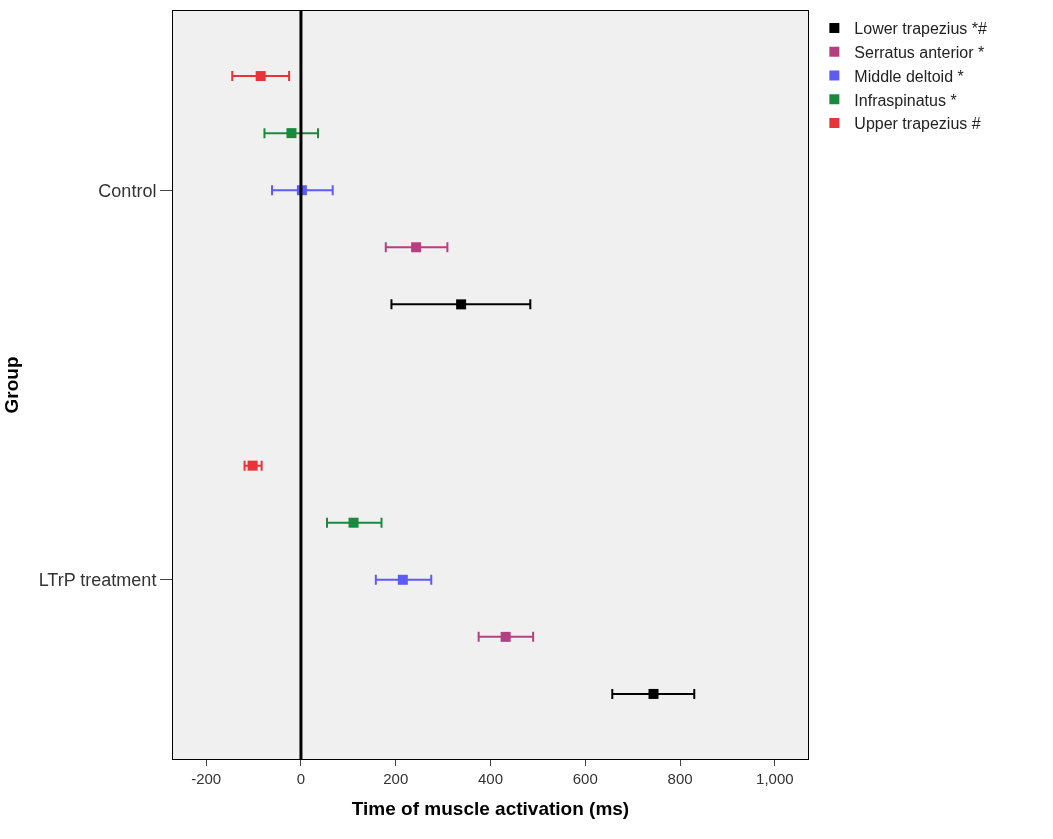 The image size is (1053, 839). What do you see at coordinates (909, 76) in the screenshot?
I see `legend-label: Middle deltoid *` at bounding box center [909, 76].